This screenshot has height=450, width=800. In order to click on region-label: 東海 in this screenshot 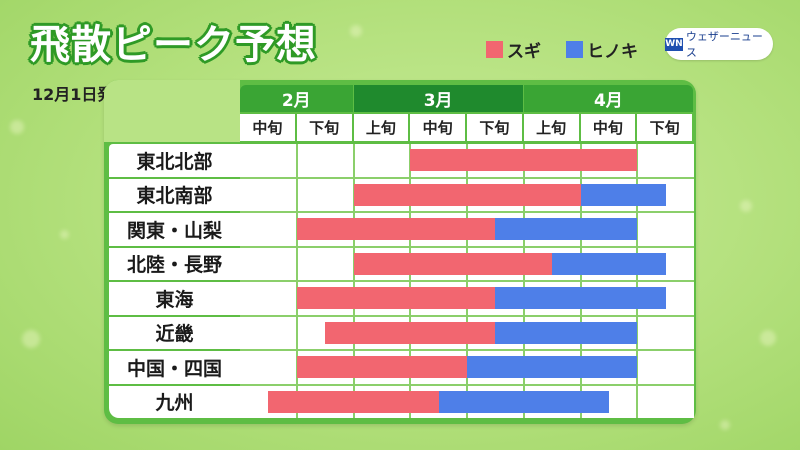, I will do `click(174, 298)`.